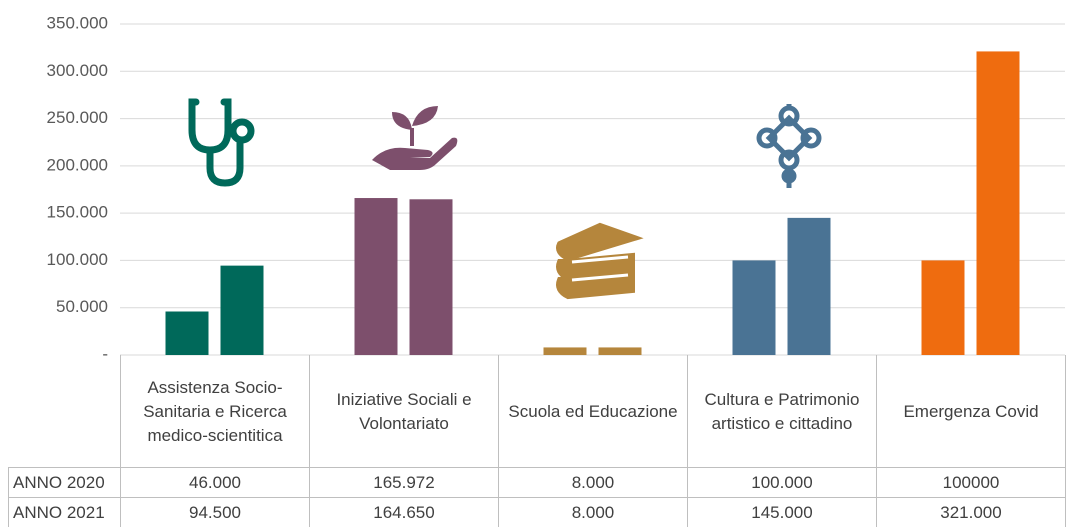 Image resolution: width=1066 pixels, height=527 pixels. I want to click on category-label: Emergenza Covid, so click(971, 411).